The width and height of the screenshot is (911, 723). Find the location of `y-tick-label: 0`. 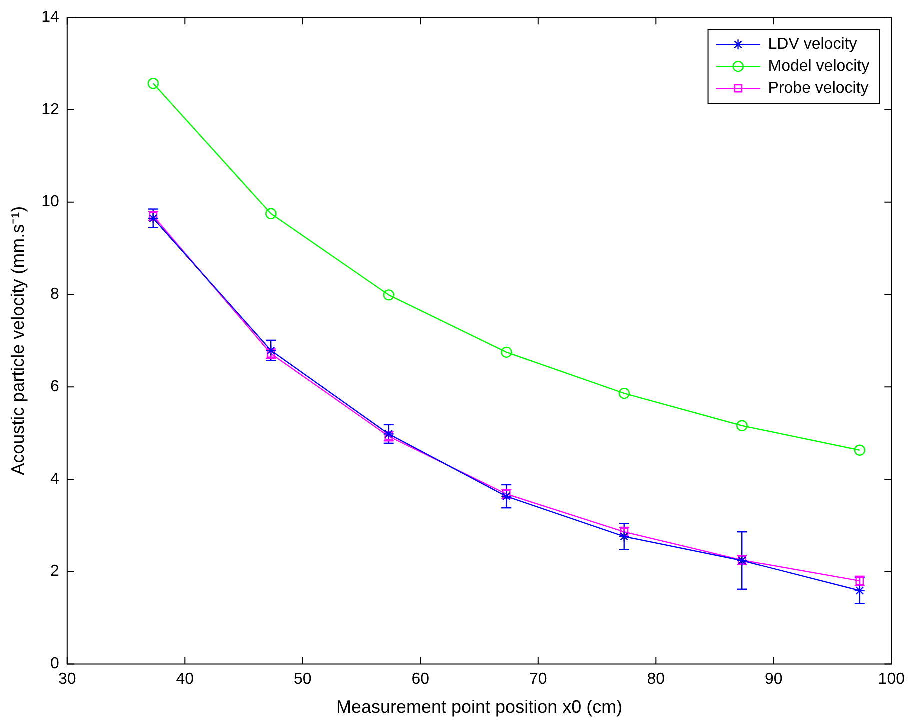

y-tick-label: 0 is located at coordinates (55, 664).